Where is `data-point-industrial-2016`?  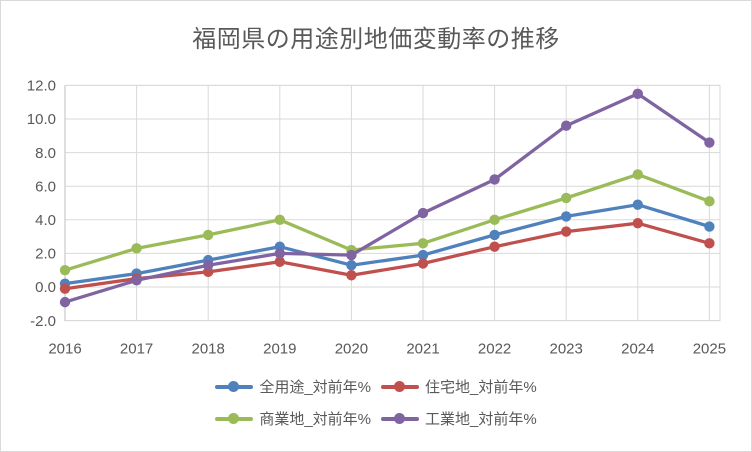 data-point-industrial-2016 is located at coordinates (65, 302).